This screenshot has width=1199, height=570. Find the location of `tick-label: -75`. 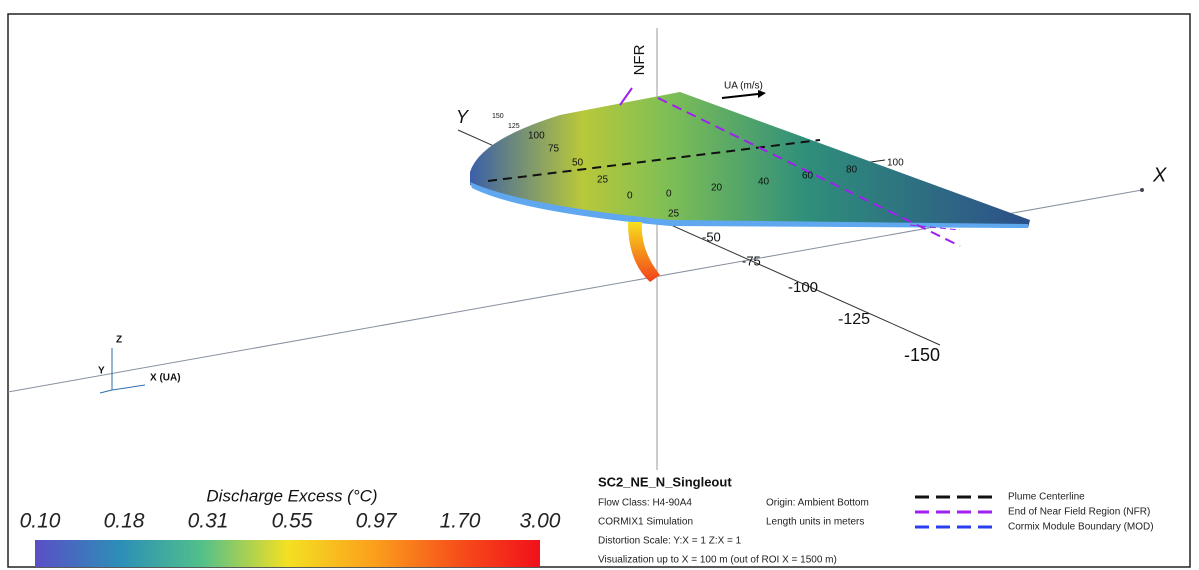

tick-label: -75 is located at coordinates (751, 260).